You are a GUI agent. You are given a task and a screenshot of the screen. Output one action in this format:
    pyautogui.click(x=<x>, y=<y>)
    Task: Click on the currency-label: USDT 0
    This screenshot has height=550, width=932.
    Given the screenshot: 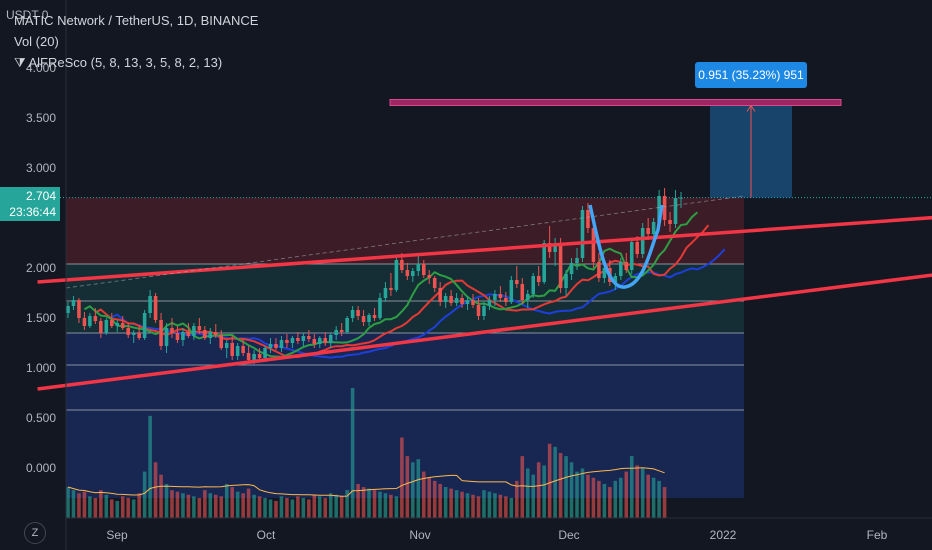 What is the action you would take?
    pyautogui.click(x=27, y=15)
    